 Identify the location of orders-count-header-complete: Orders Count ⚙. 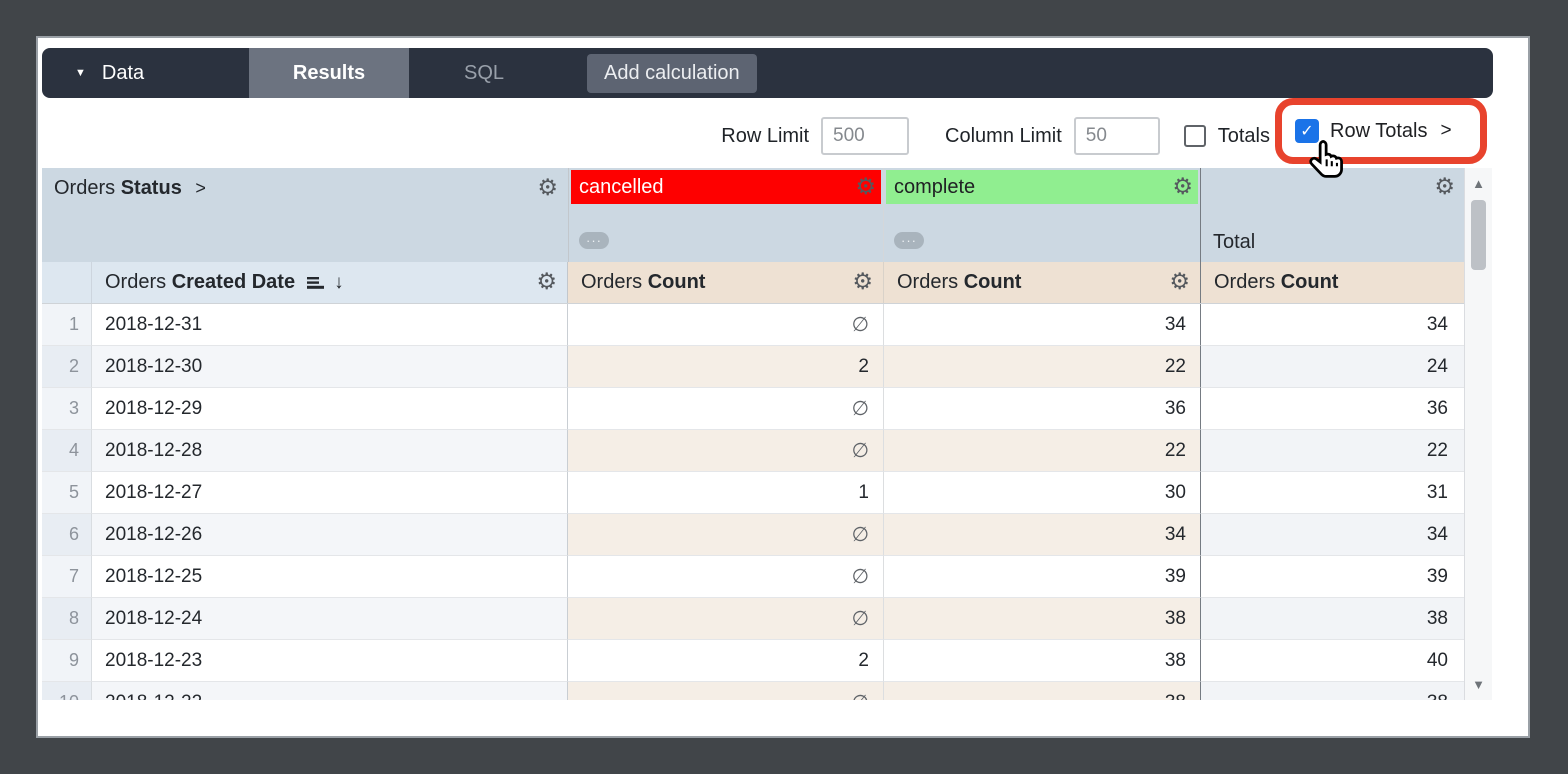
(1041, 282).